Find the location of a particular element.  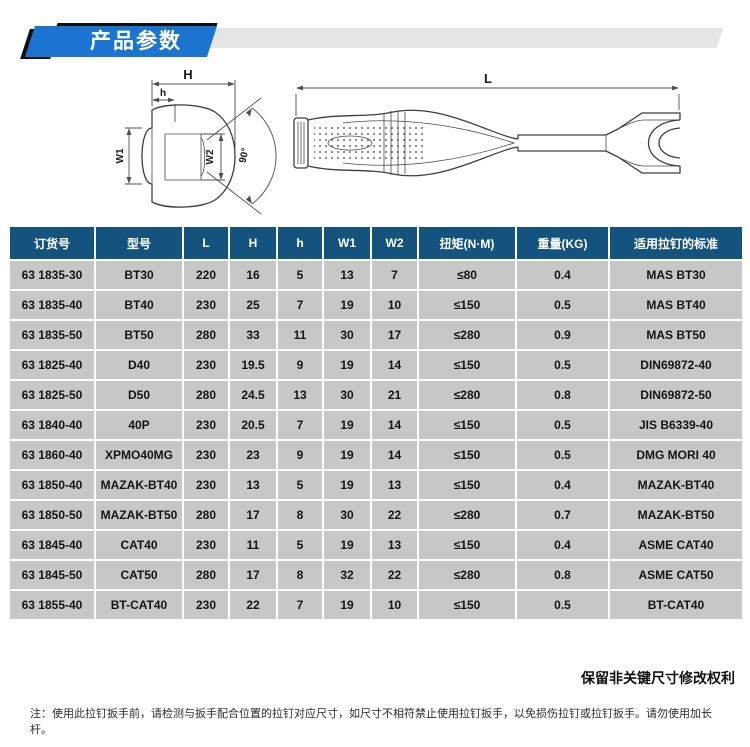

table-cell: 0.8 is located at coordinates (562, 575).